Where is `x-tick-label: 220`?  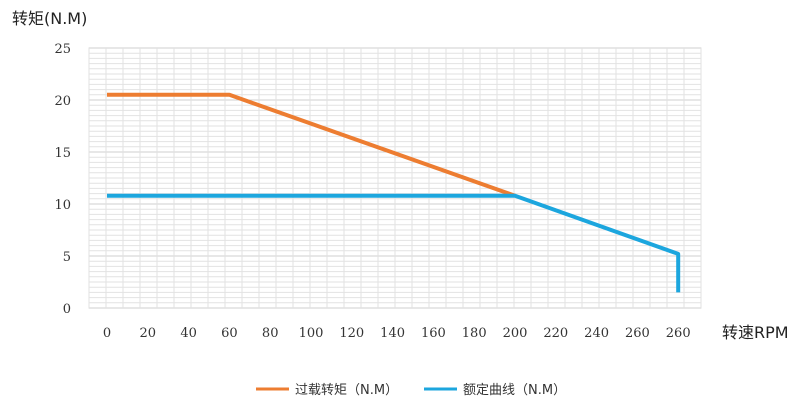 x-tick-label: 220 is located at coordinates (555, 333).